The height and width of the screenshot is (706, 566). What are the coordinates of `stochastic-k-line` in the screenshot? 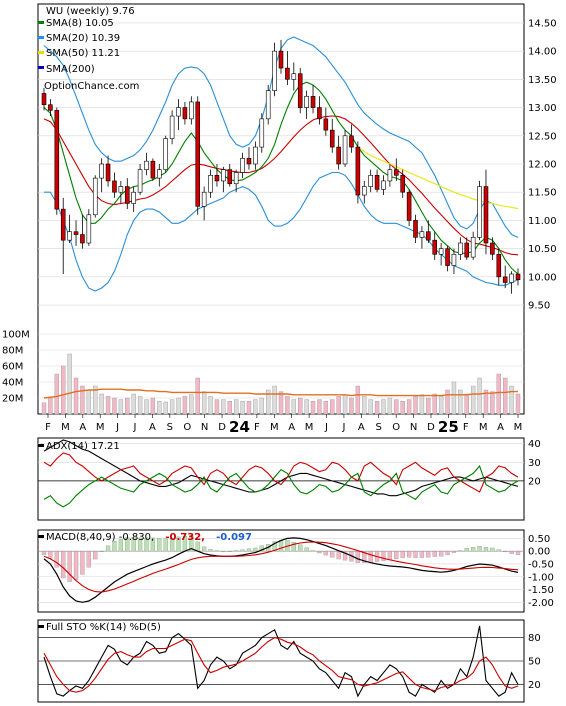 It's located at (281, 661).